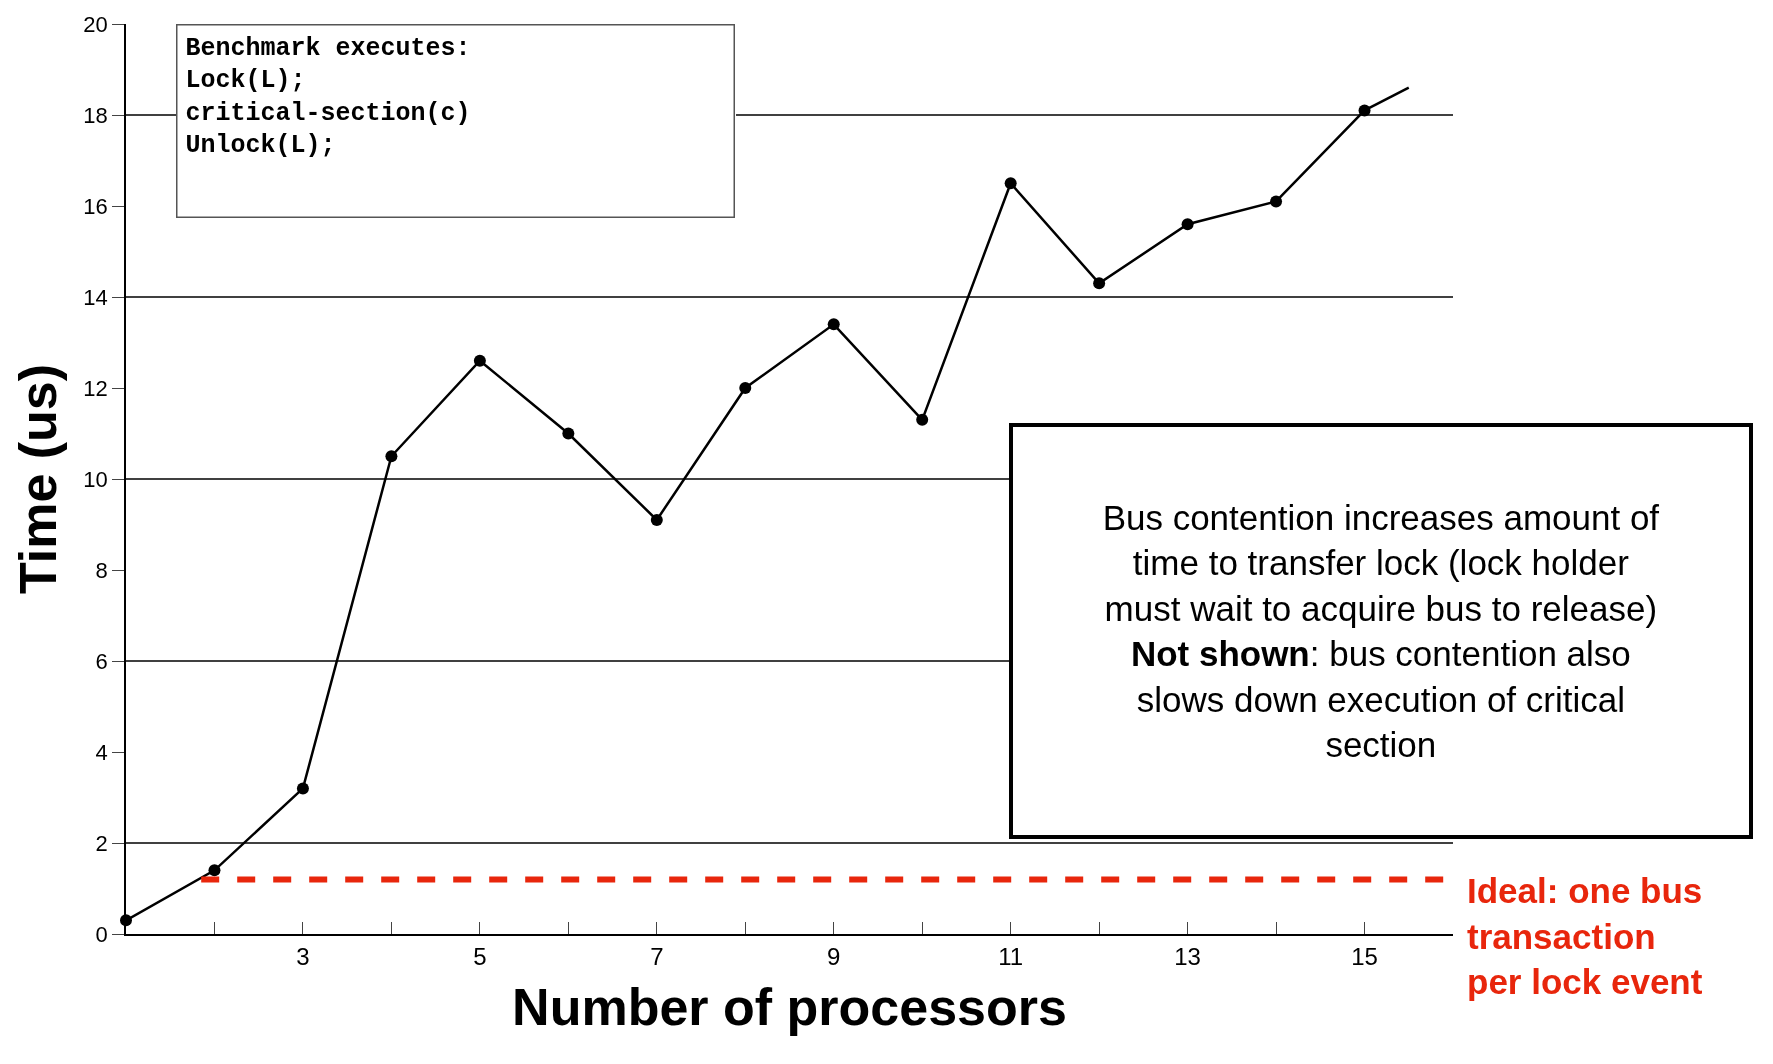 This screenshot has height=1064, width=1773. I want to click on y-tick-label: 10, so click(95, 479).